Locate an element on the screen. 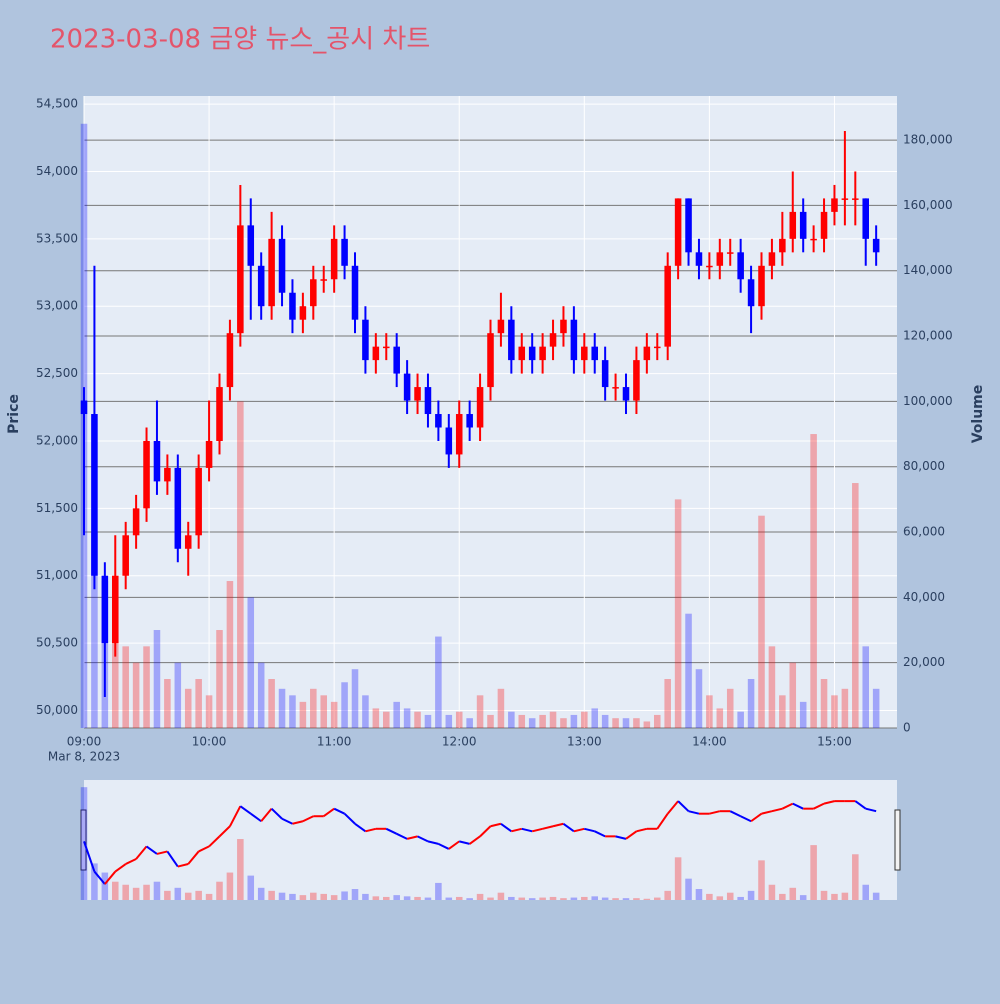  y-axis-title: Price is located at coordinates (14, 414).